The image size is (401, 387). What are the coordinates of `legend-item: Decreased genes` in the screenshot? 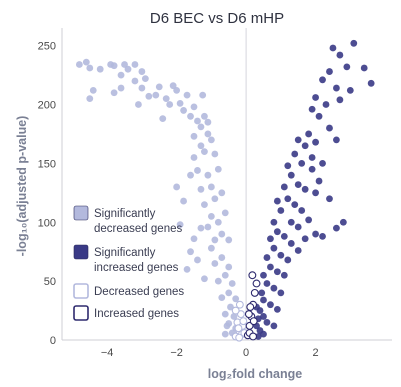 It's located at (128, 291).